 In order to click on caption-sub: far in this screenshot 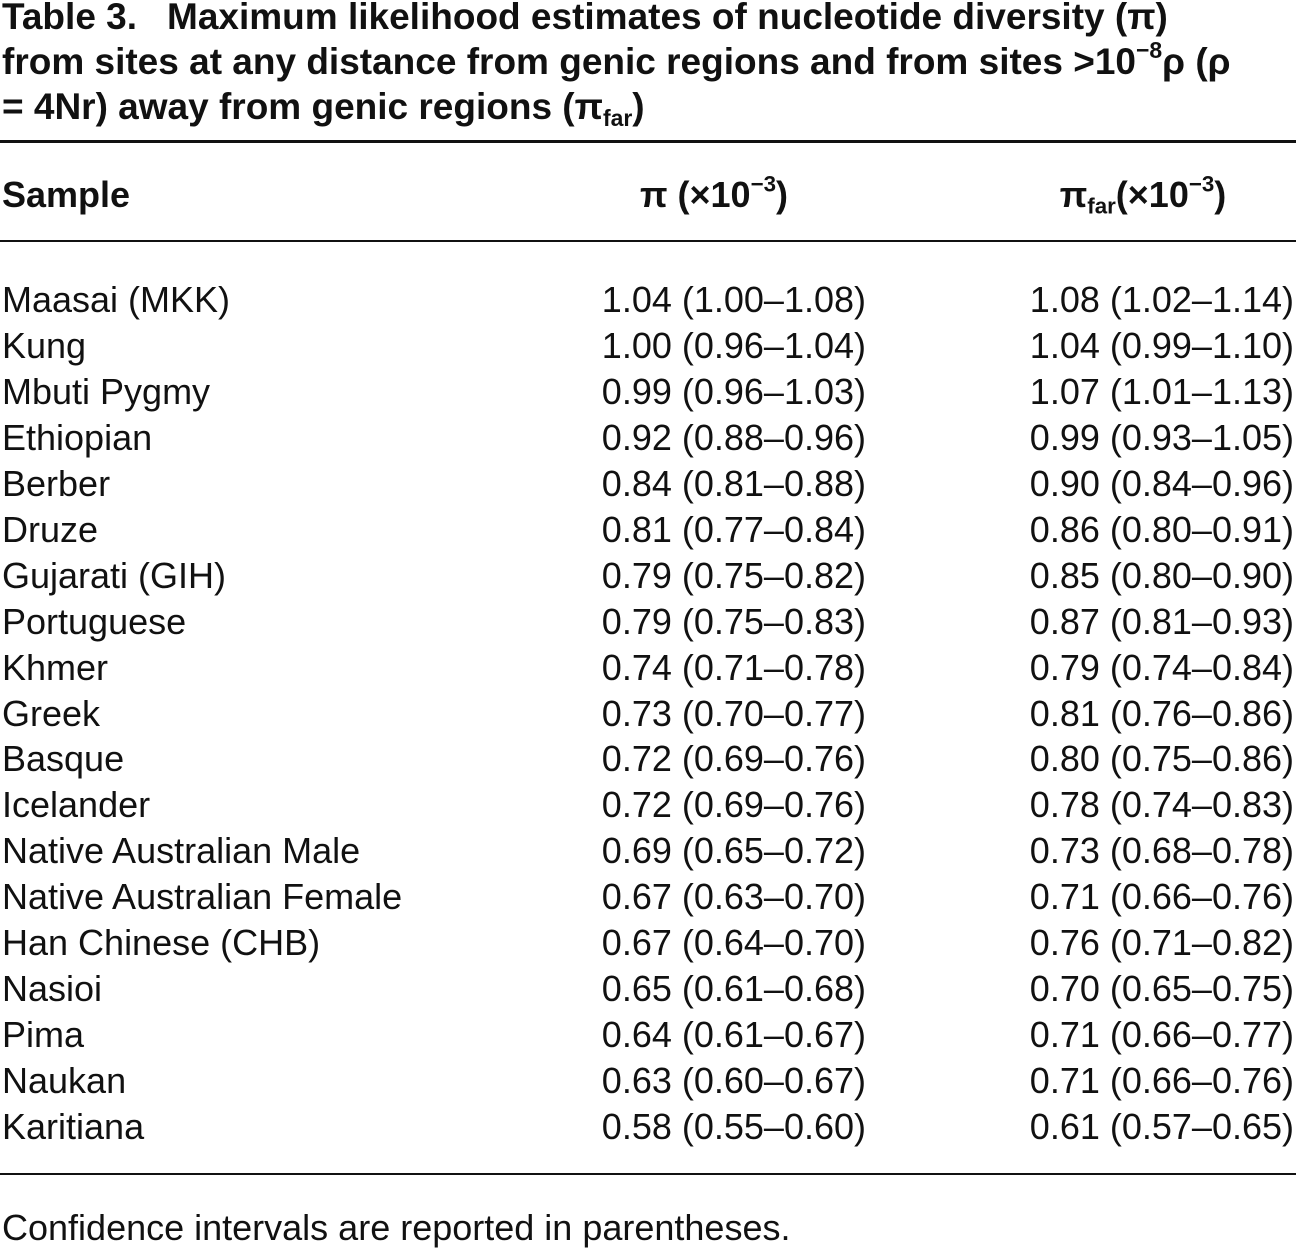, I will do `click(617, 117)`.